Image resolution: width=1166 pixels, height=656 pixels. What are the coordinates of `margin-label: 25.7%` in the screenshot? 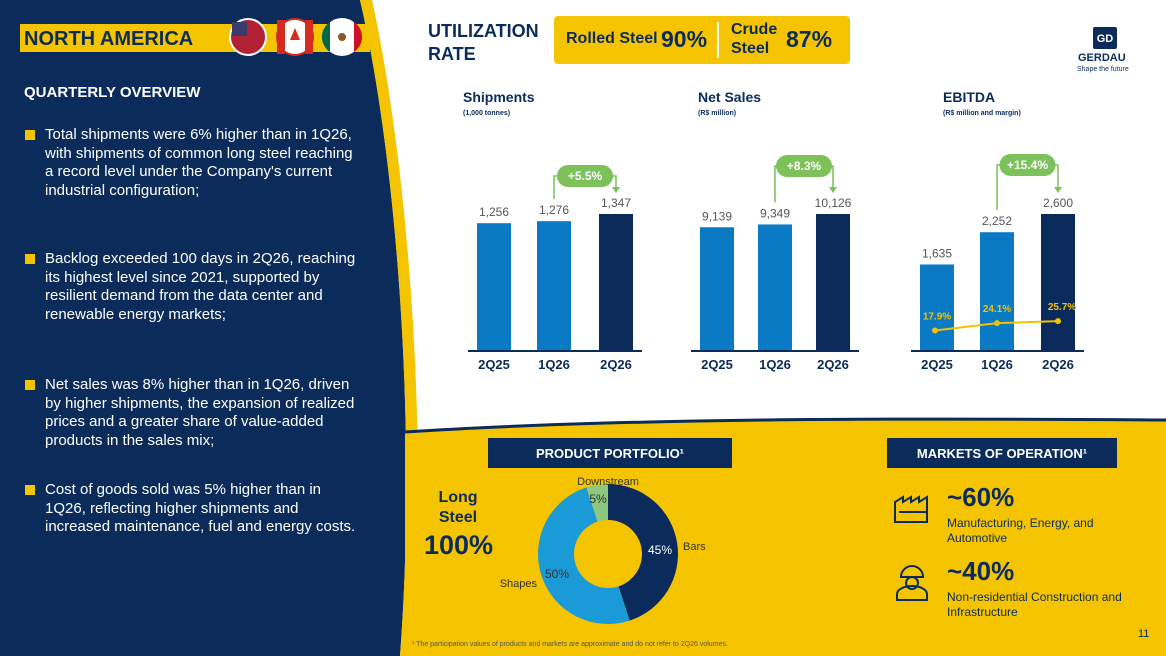 It's located at (1062, 307).